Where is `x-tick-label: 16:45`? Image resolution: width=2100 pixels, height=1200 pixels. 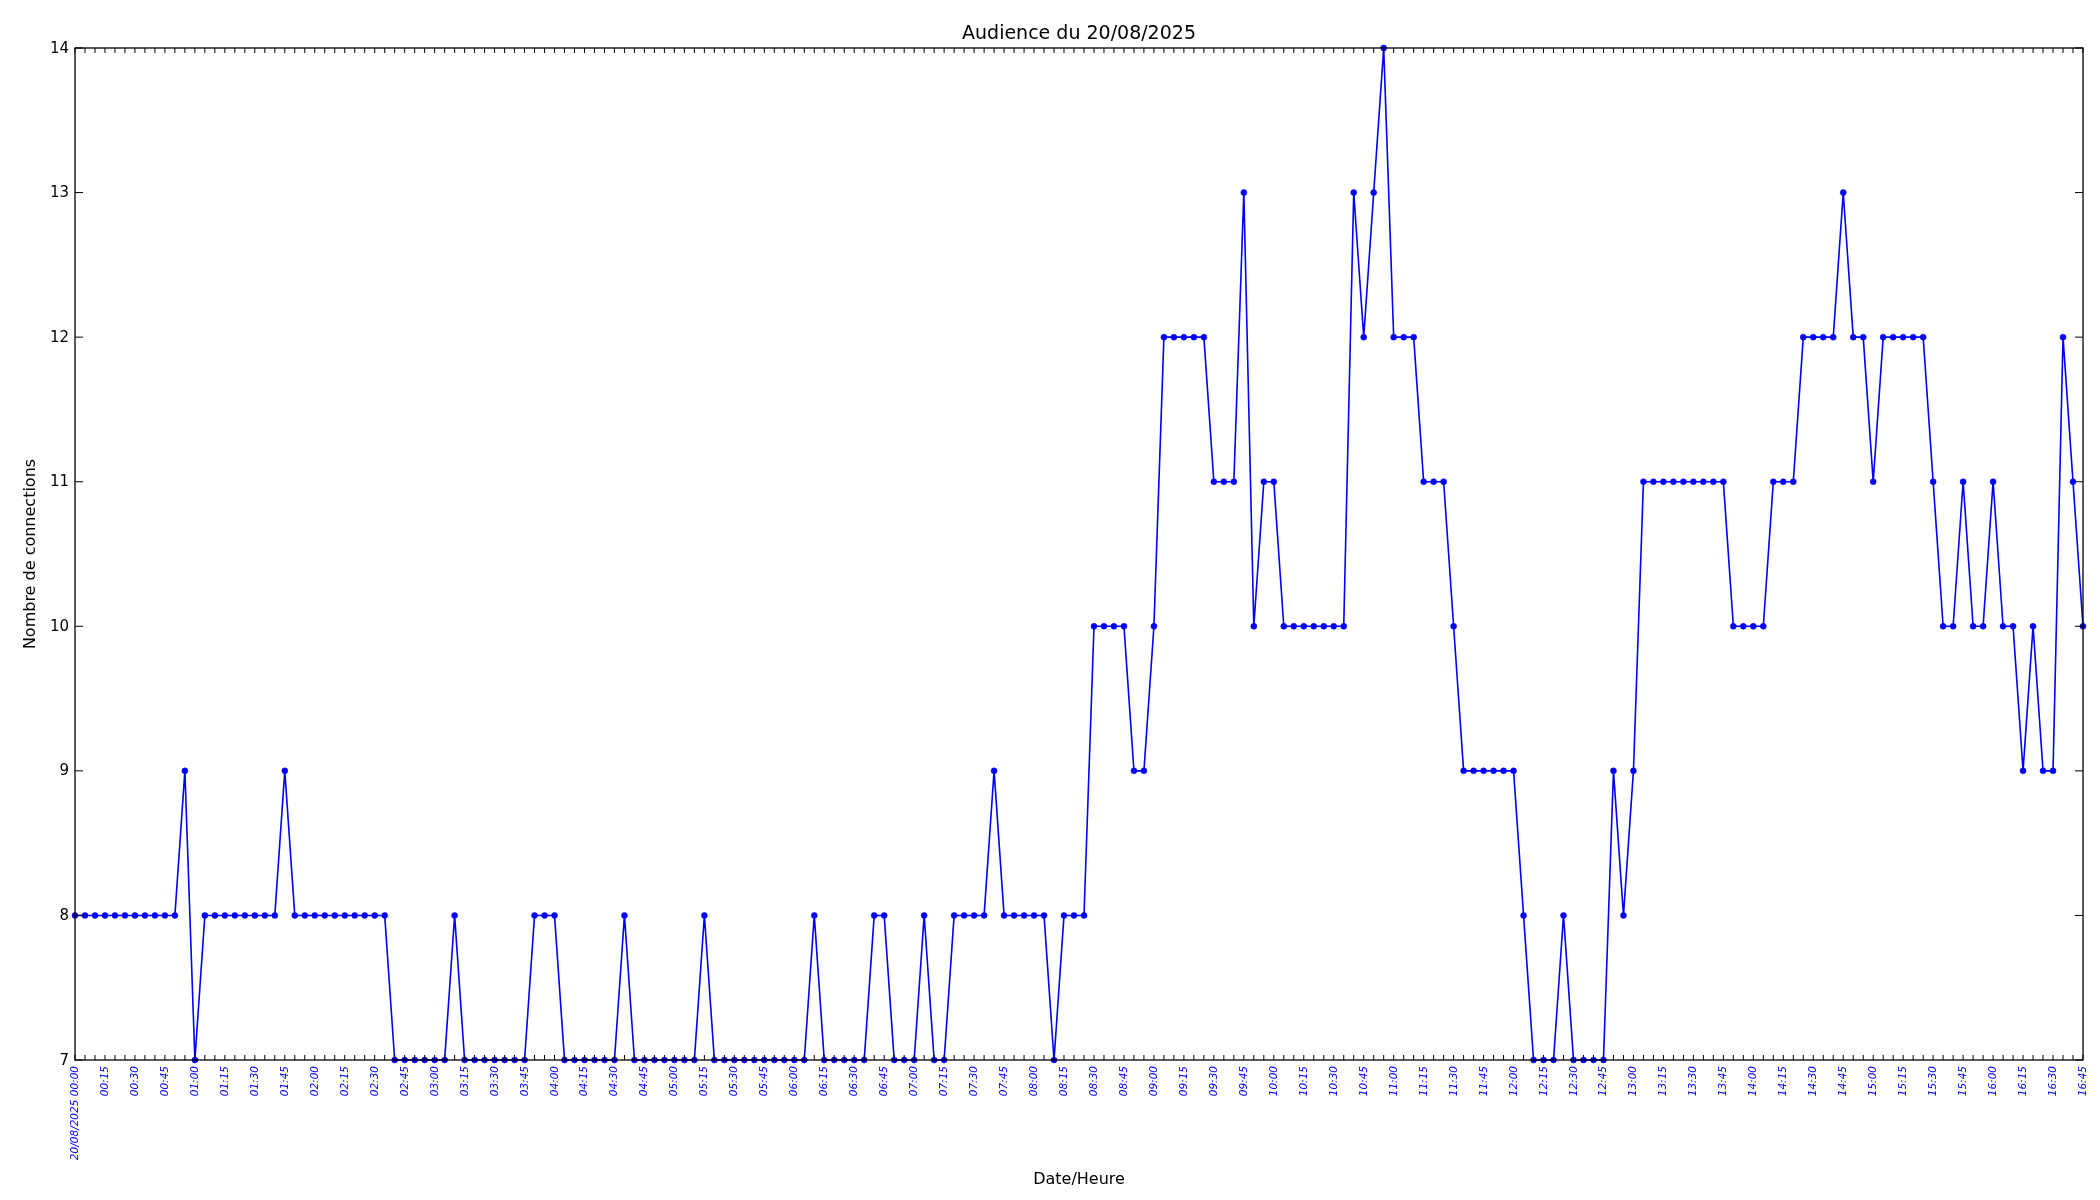 x-tick-label: 16:45 is located at coordinates (2082, 1081).